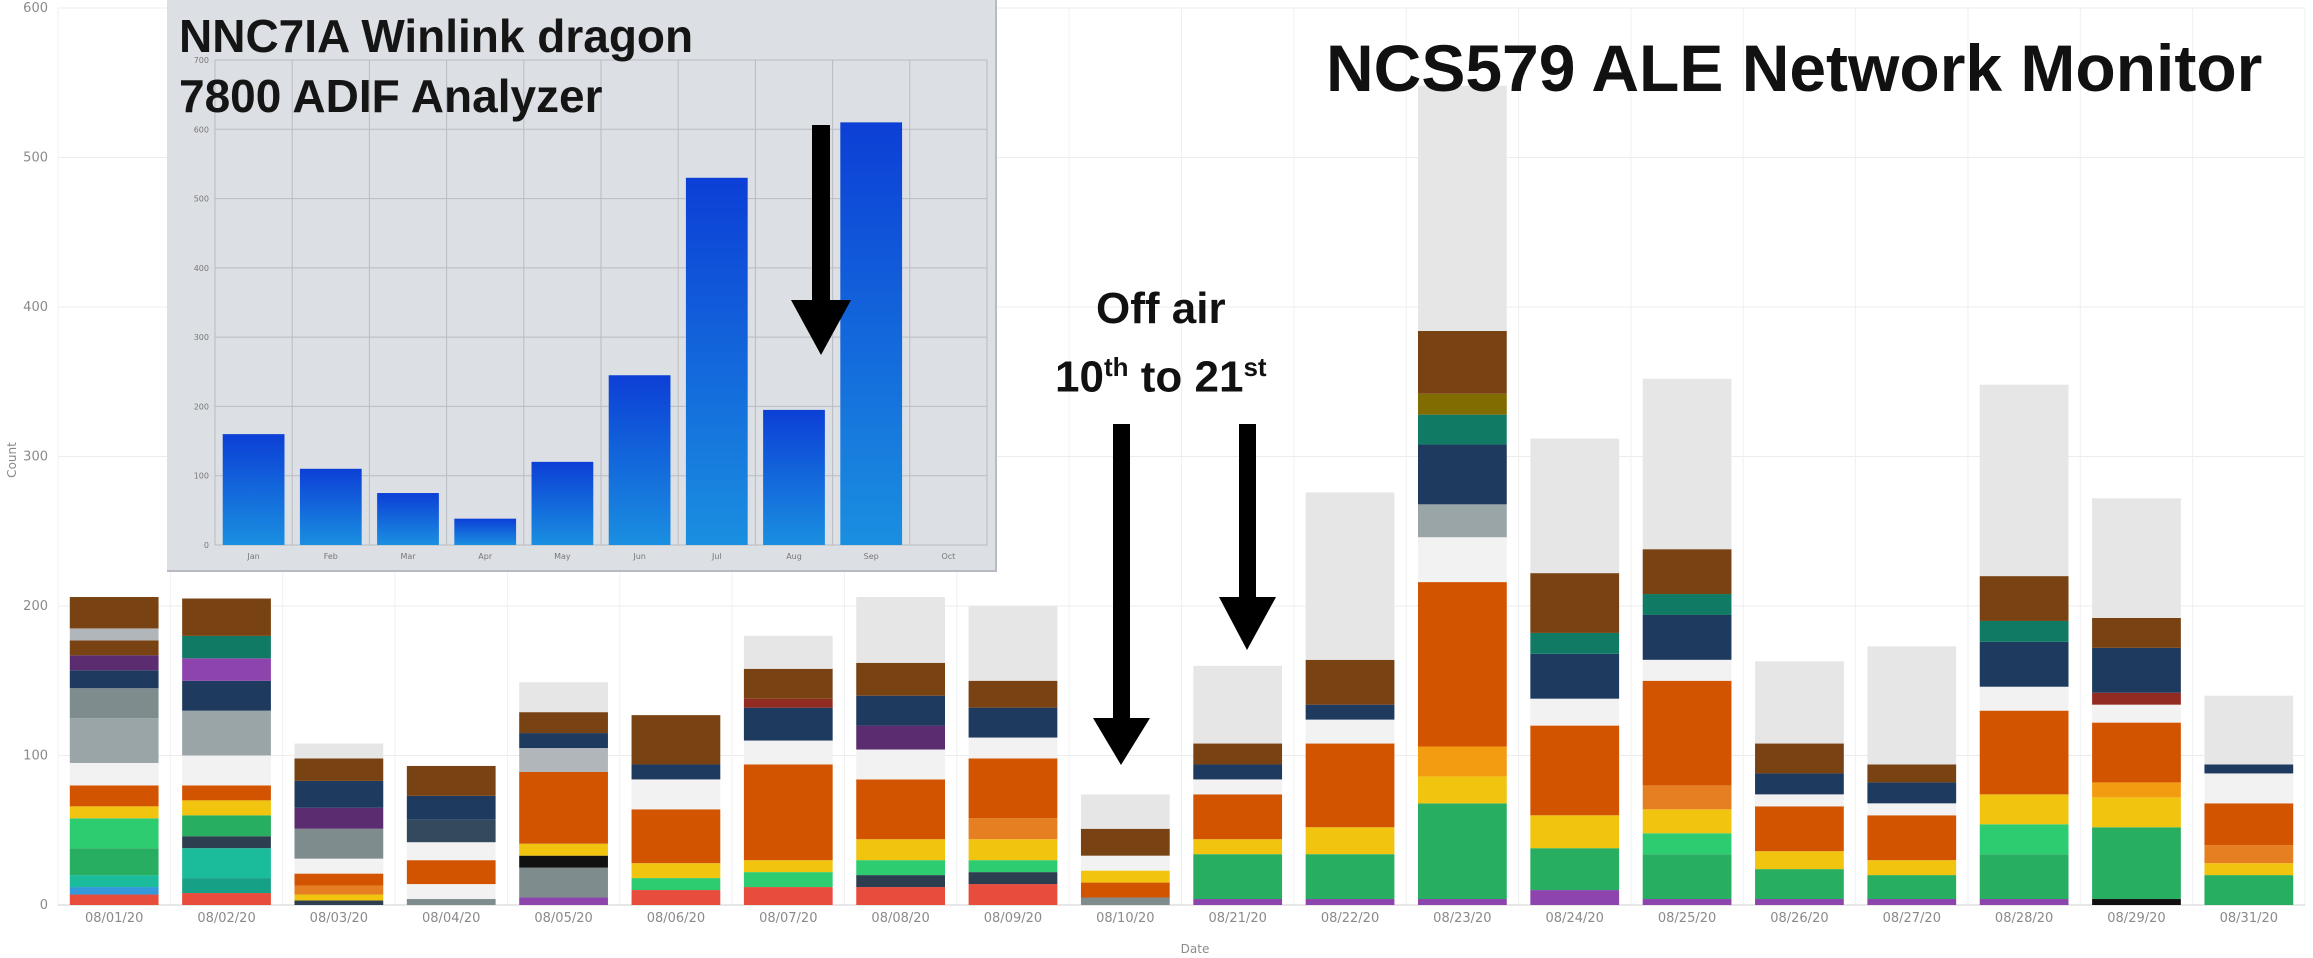 This screenshot has width=2313, height=958. I want to click on y-tick-label: 400, so click(35, 307).